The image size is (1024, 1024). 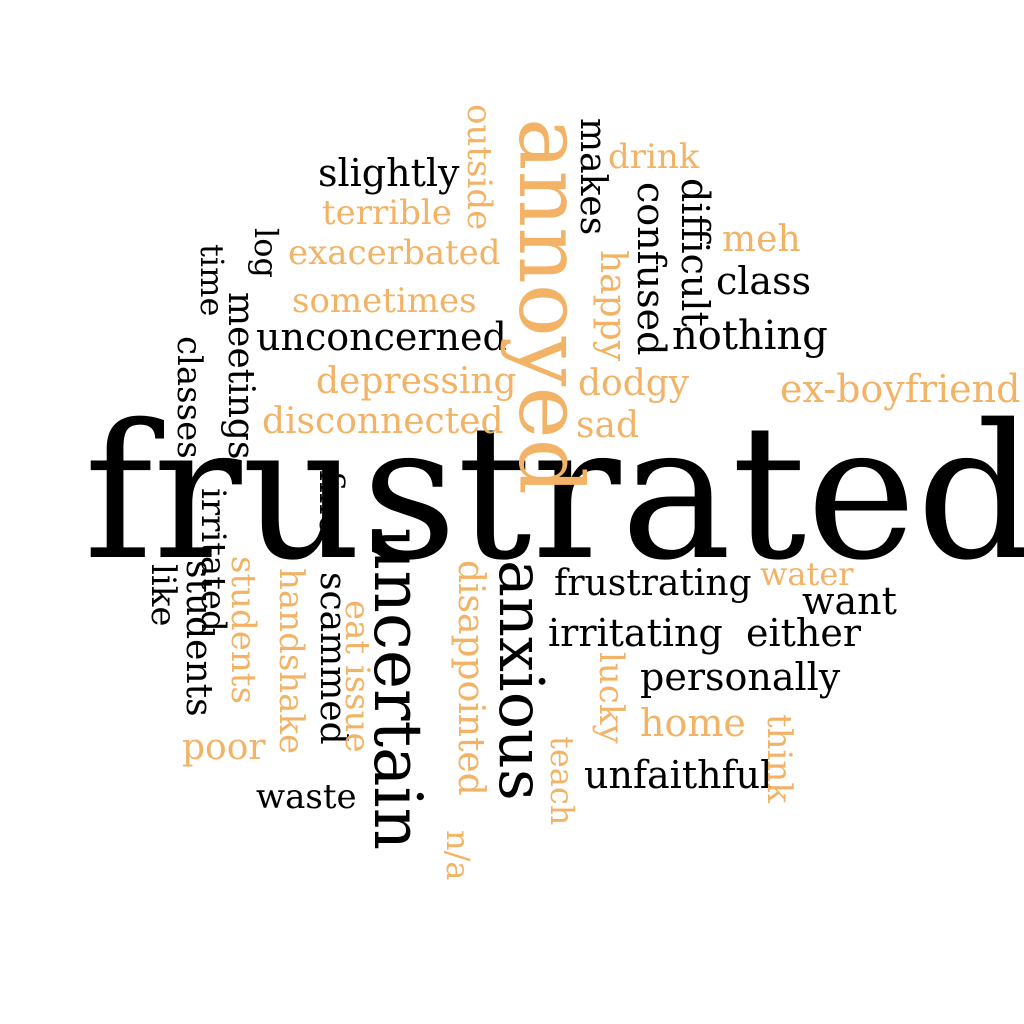 What do you see at coordinates (332, 658) in the screenshot?
I see `word-scammed: scammed` at bounding box center [332, 658].